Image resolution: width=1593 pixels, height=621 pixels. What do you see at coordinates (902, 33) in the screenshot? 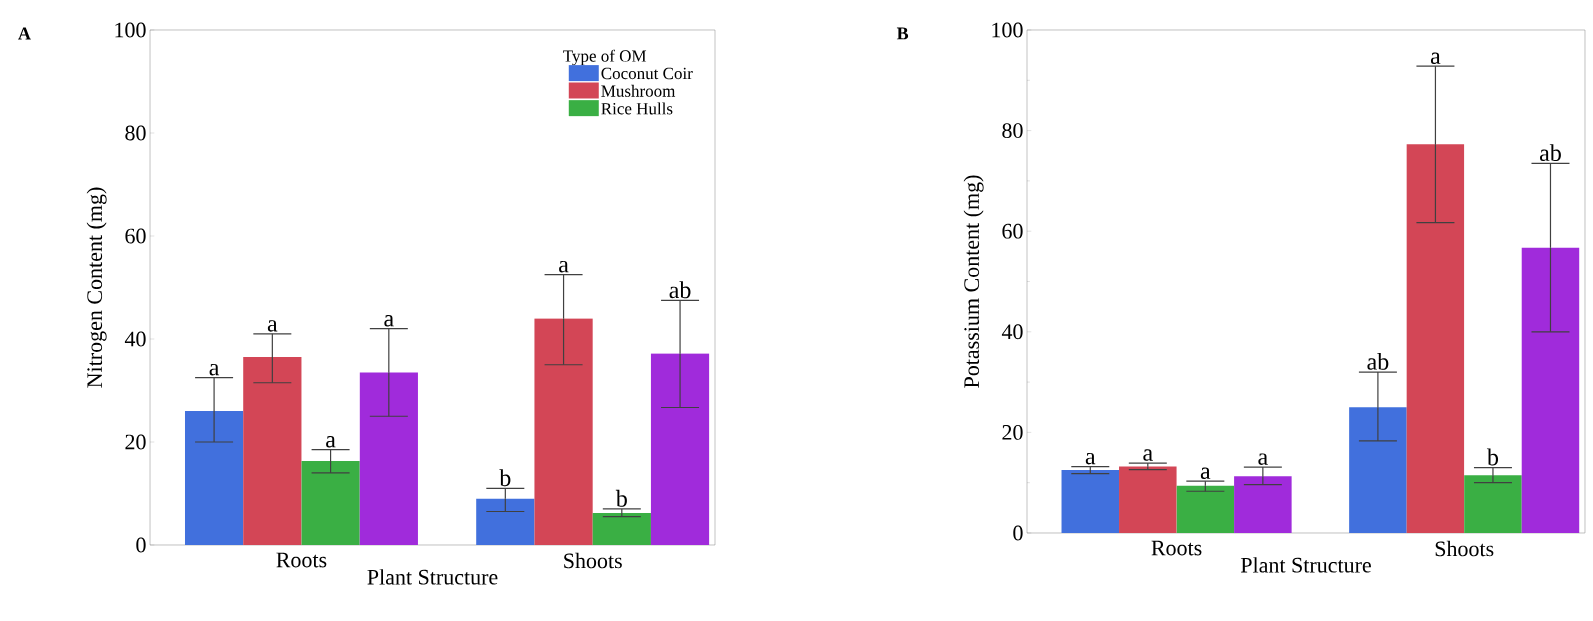
I see `chart-title: B` at bounding box center [902, 33].